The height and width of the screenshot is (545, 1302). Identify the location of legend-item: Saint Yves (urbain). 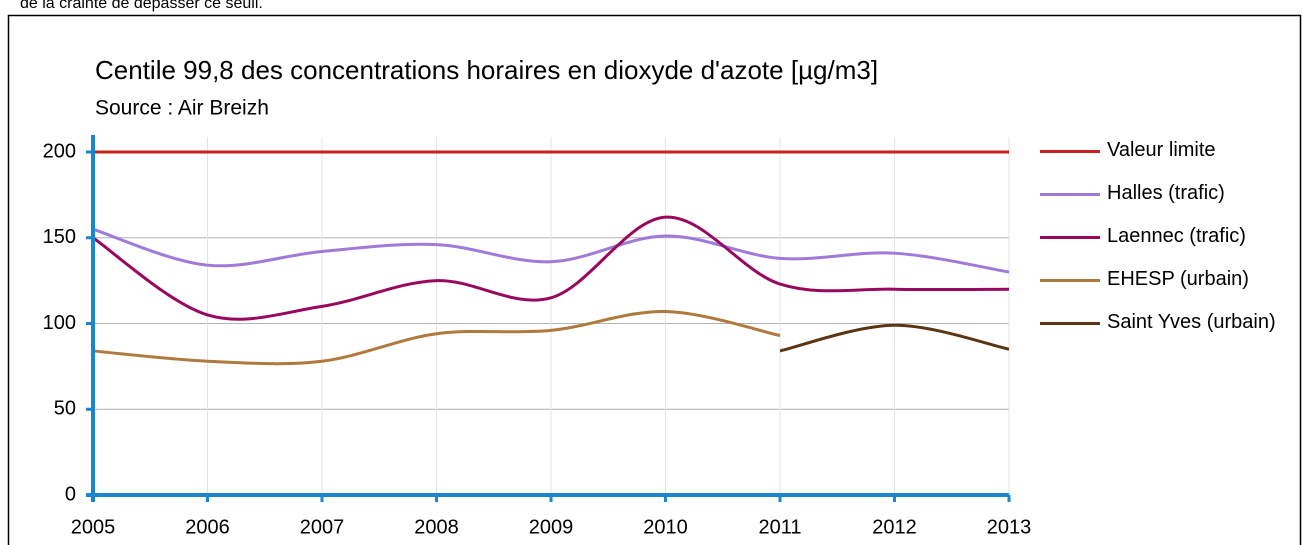
(1165, 322).